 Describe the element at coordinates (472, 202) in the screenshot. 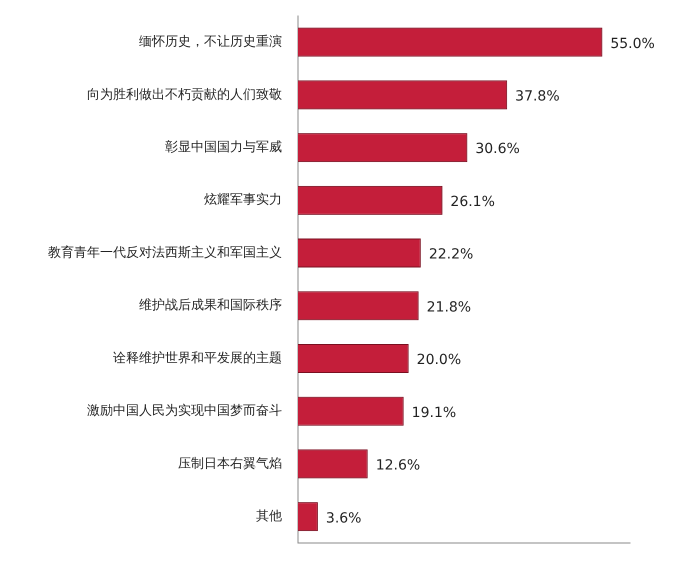

I see `data-label: 26.1%` at that location.